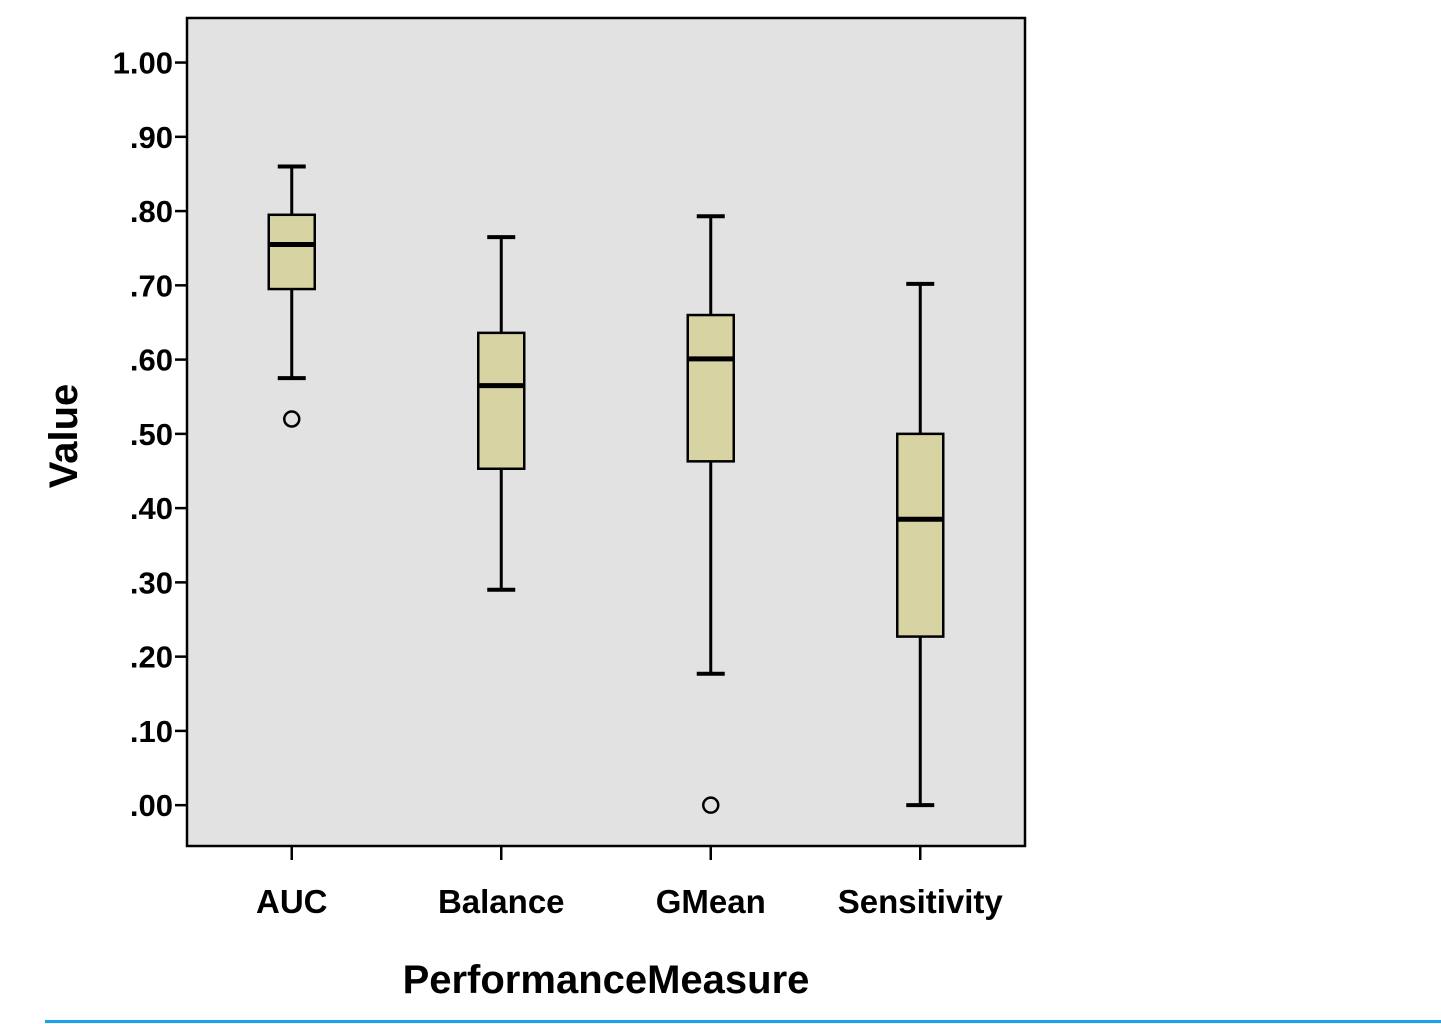 This screenshot has height=1024, width=1441. I want to click on box-sensitivity, so click(920, 544).